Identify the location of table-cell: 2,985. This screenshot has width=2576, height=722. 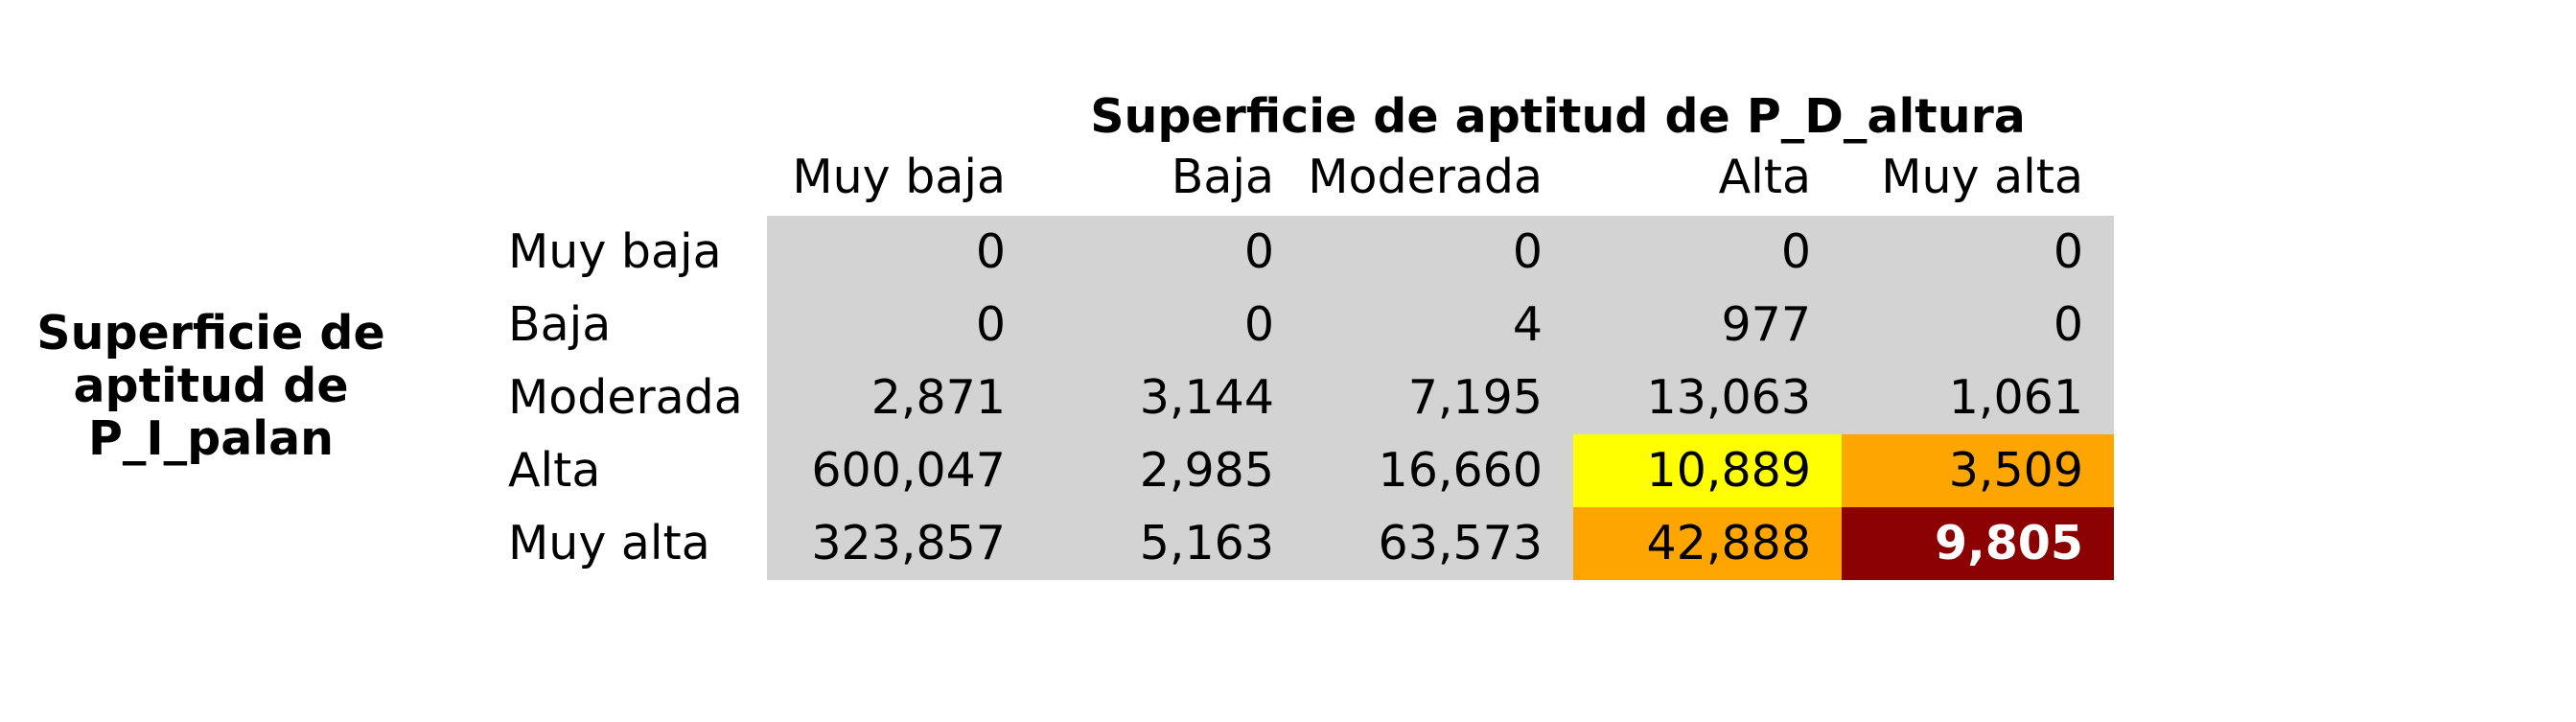
(1170, 470).